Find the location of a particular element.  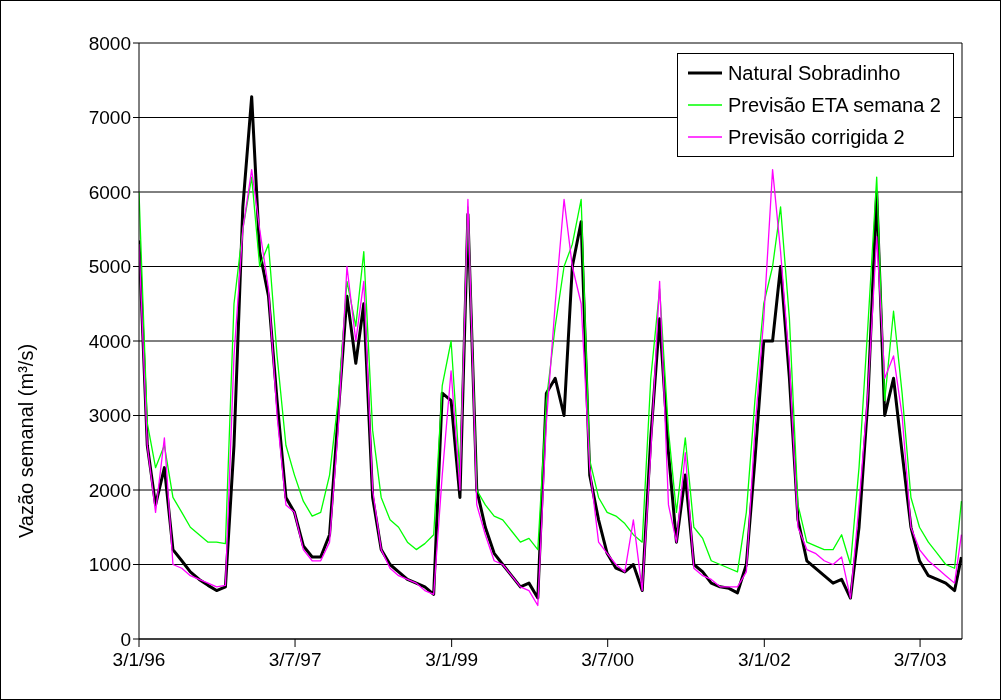

x-tick-label: 3/7/00 is located at coordinates (608, 660).